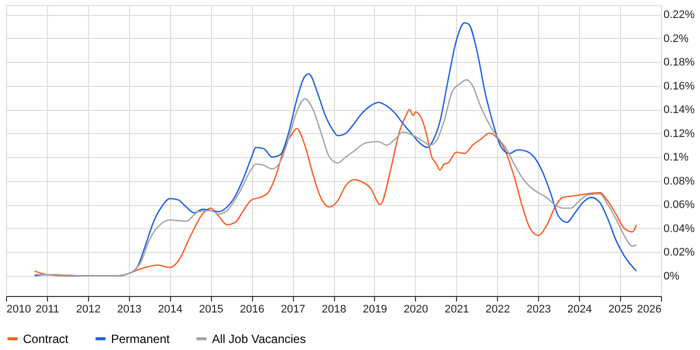 This screenshot has height=350, width=700. I want to click on y-tick-label: 0.1%, so click(676, 158).